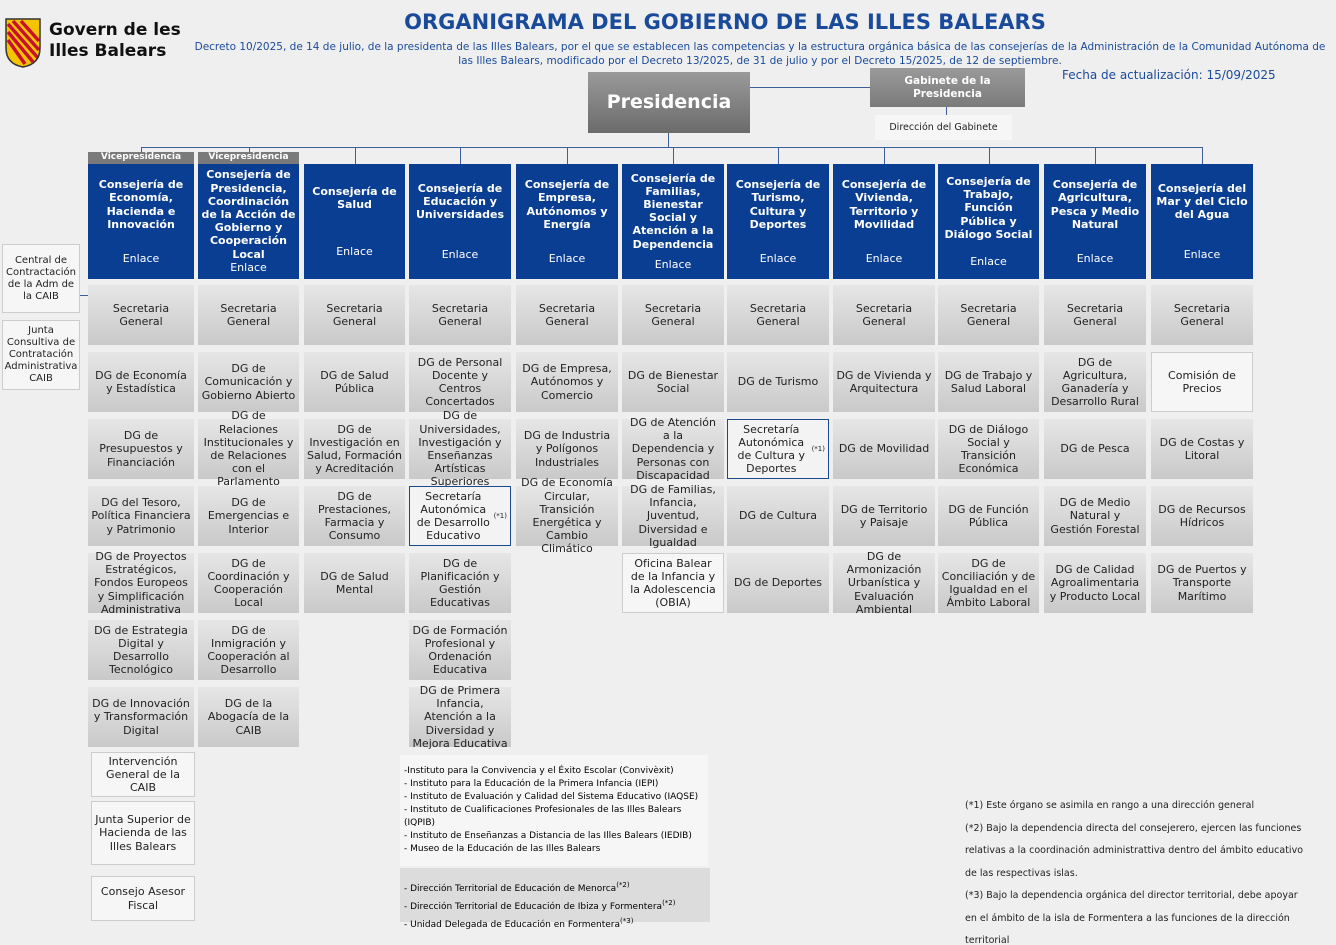  I want to click on unit-label: DG de Salud Pública, so click(354, 381).